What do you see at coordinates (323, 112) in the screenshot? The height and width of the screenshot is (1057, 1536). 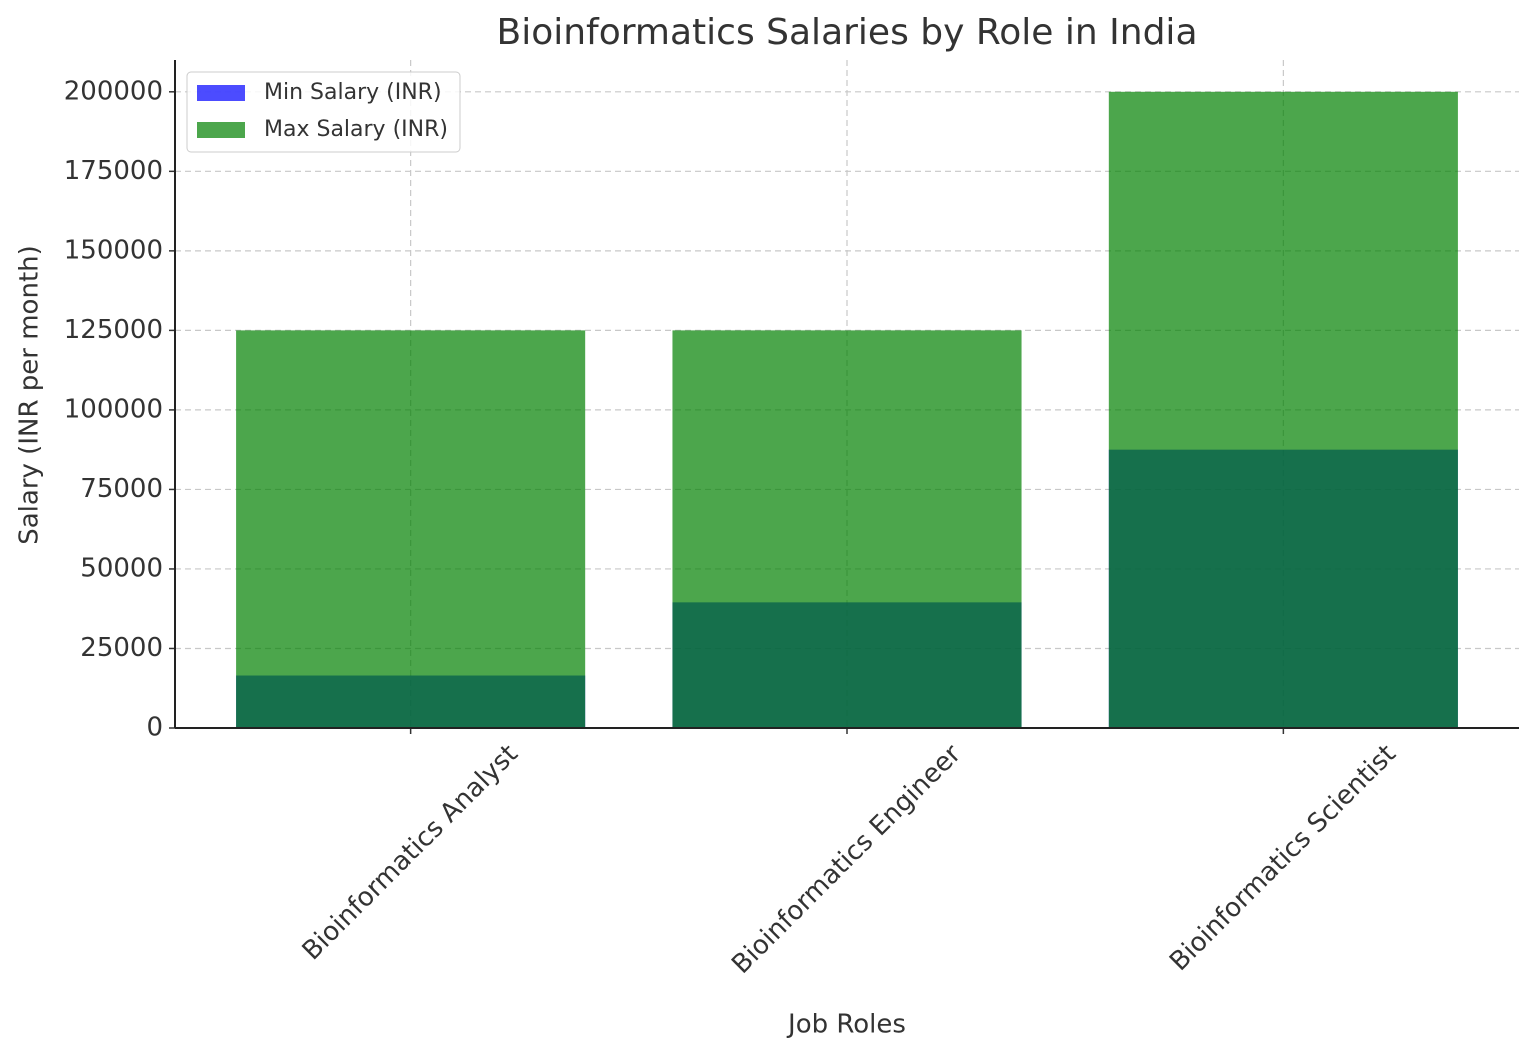 I see `legend` at bounding box center [323, 112].